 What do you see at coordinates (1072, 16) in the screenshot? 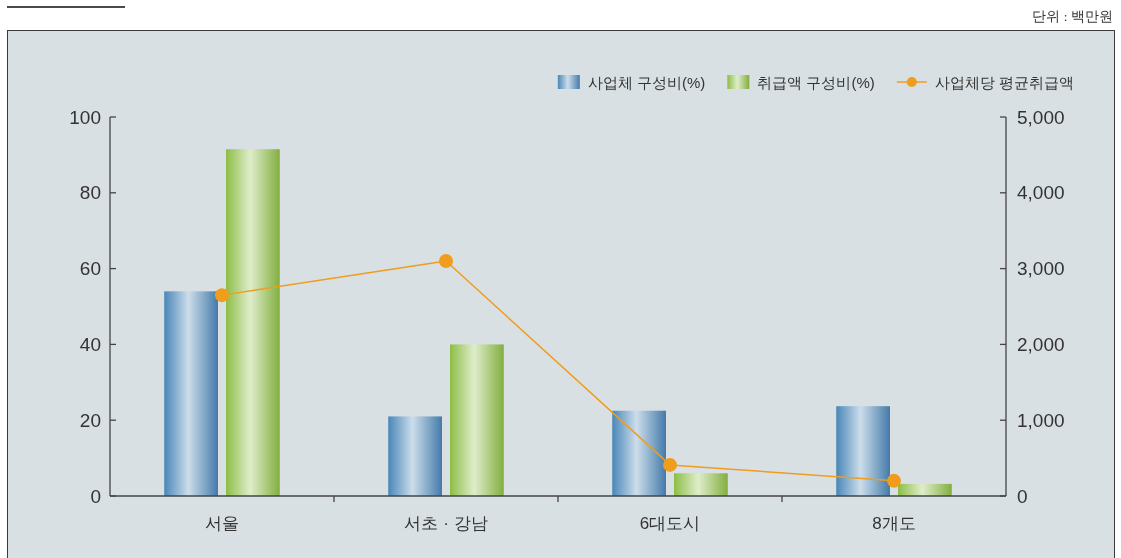
I see `annotation: 단위 : 백만원` at bounding box center [1072, 16].